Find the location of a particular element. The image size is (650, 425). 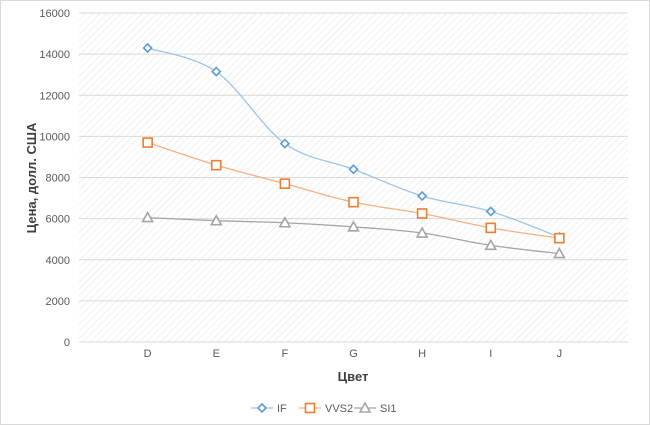

legend-item: VVS2 is located at coordinates (326, 408).